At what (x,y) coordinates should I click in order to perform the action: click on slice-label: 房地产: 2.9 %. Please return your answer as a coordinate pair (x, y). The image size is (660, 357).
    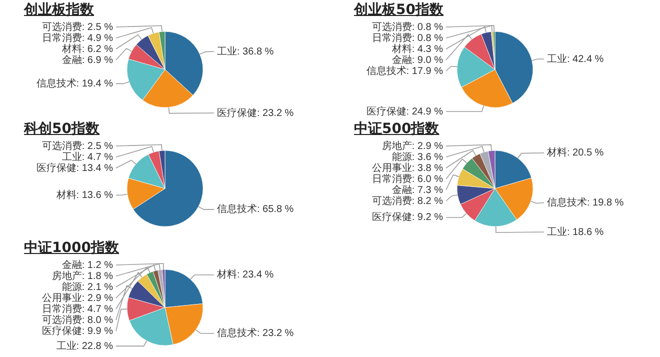
    Looking at the image, I should click on (413, 146).